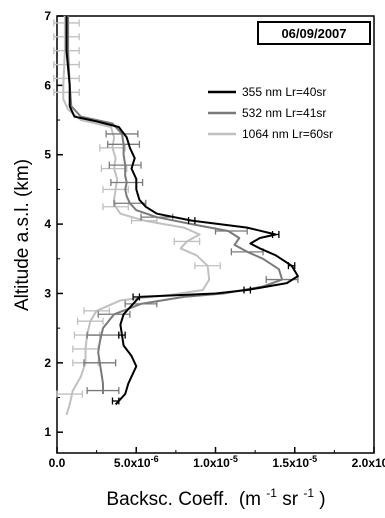  I want to click on y-tick-label: 4, so click(47, 224).